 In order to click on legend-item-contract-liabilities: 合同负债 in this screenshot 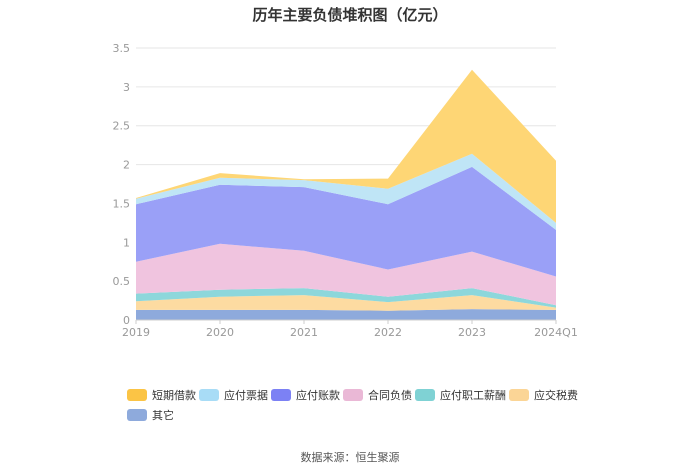, I will do `click(377, 396)`.